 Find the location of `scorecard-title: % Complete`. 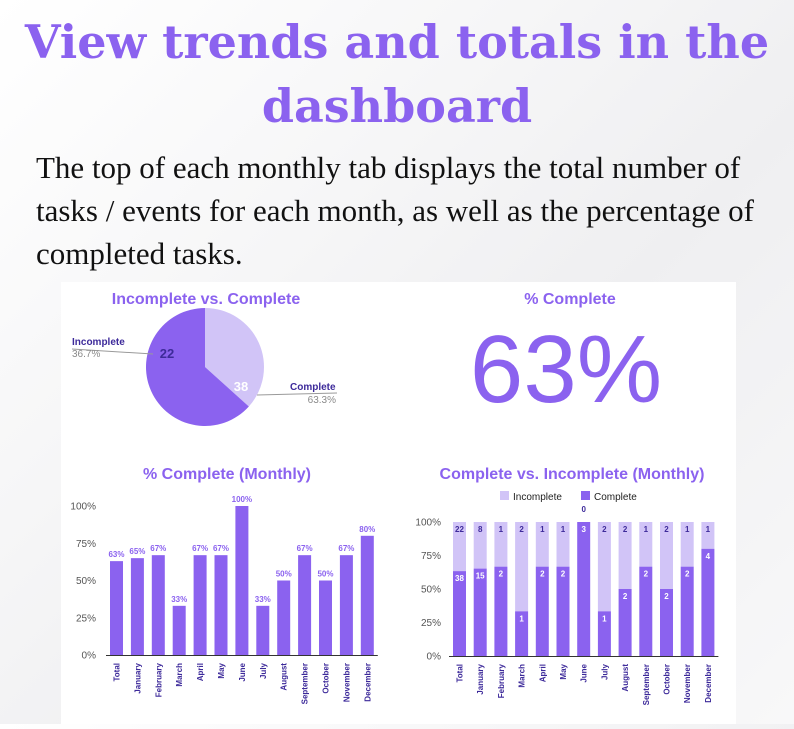

scorecard-title: % Complete is located at coordinates (570, 299).